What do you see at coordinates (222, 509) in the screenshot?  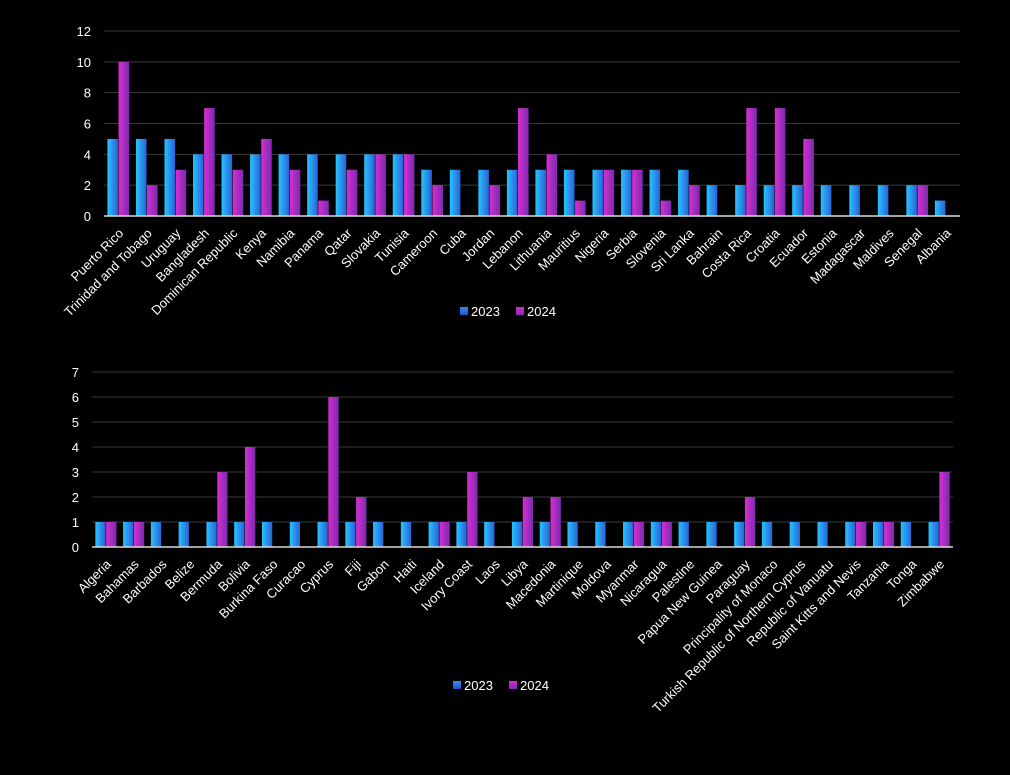 I see `bar-2024-bermuda` at bounding box center [222, 509].